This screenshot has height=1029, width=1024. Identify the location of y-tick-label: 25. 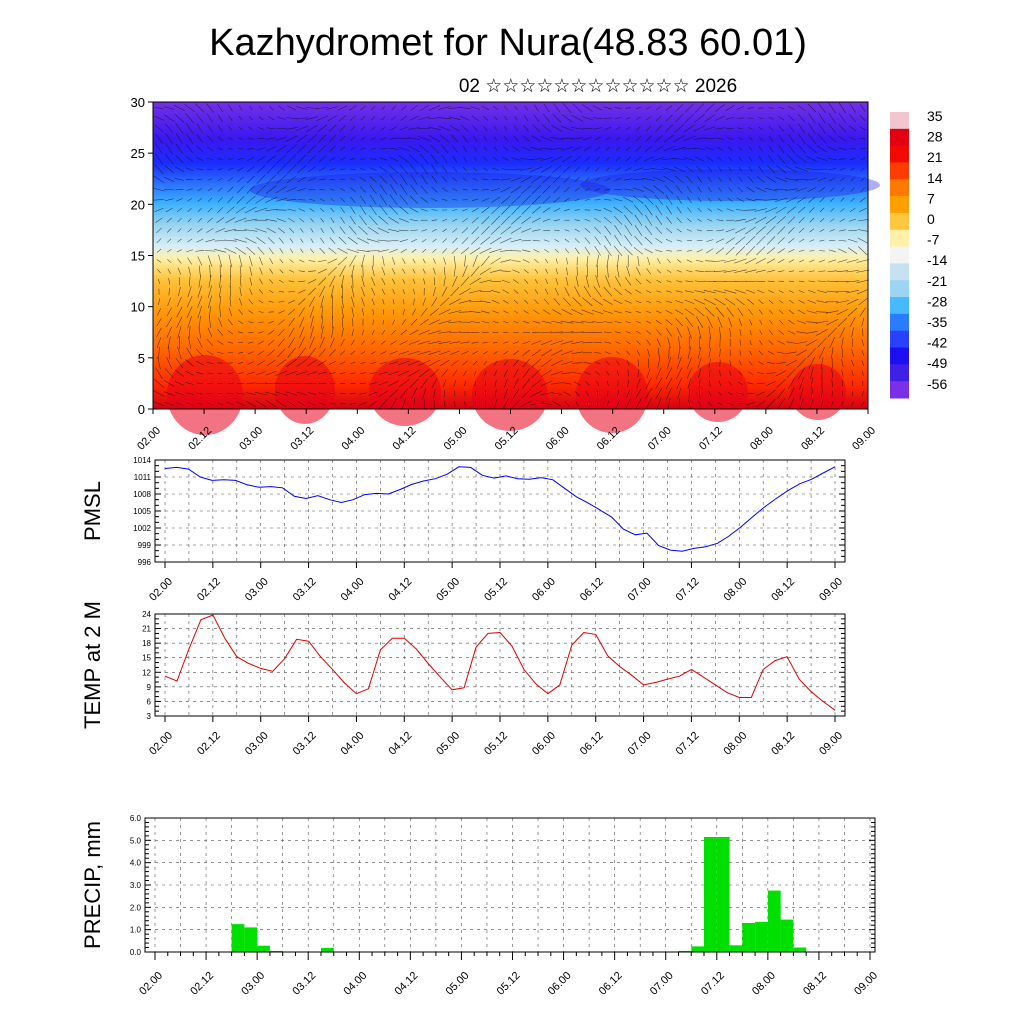
(138, 153).